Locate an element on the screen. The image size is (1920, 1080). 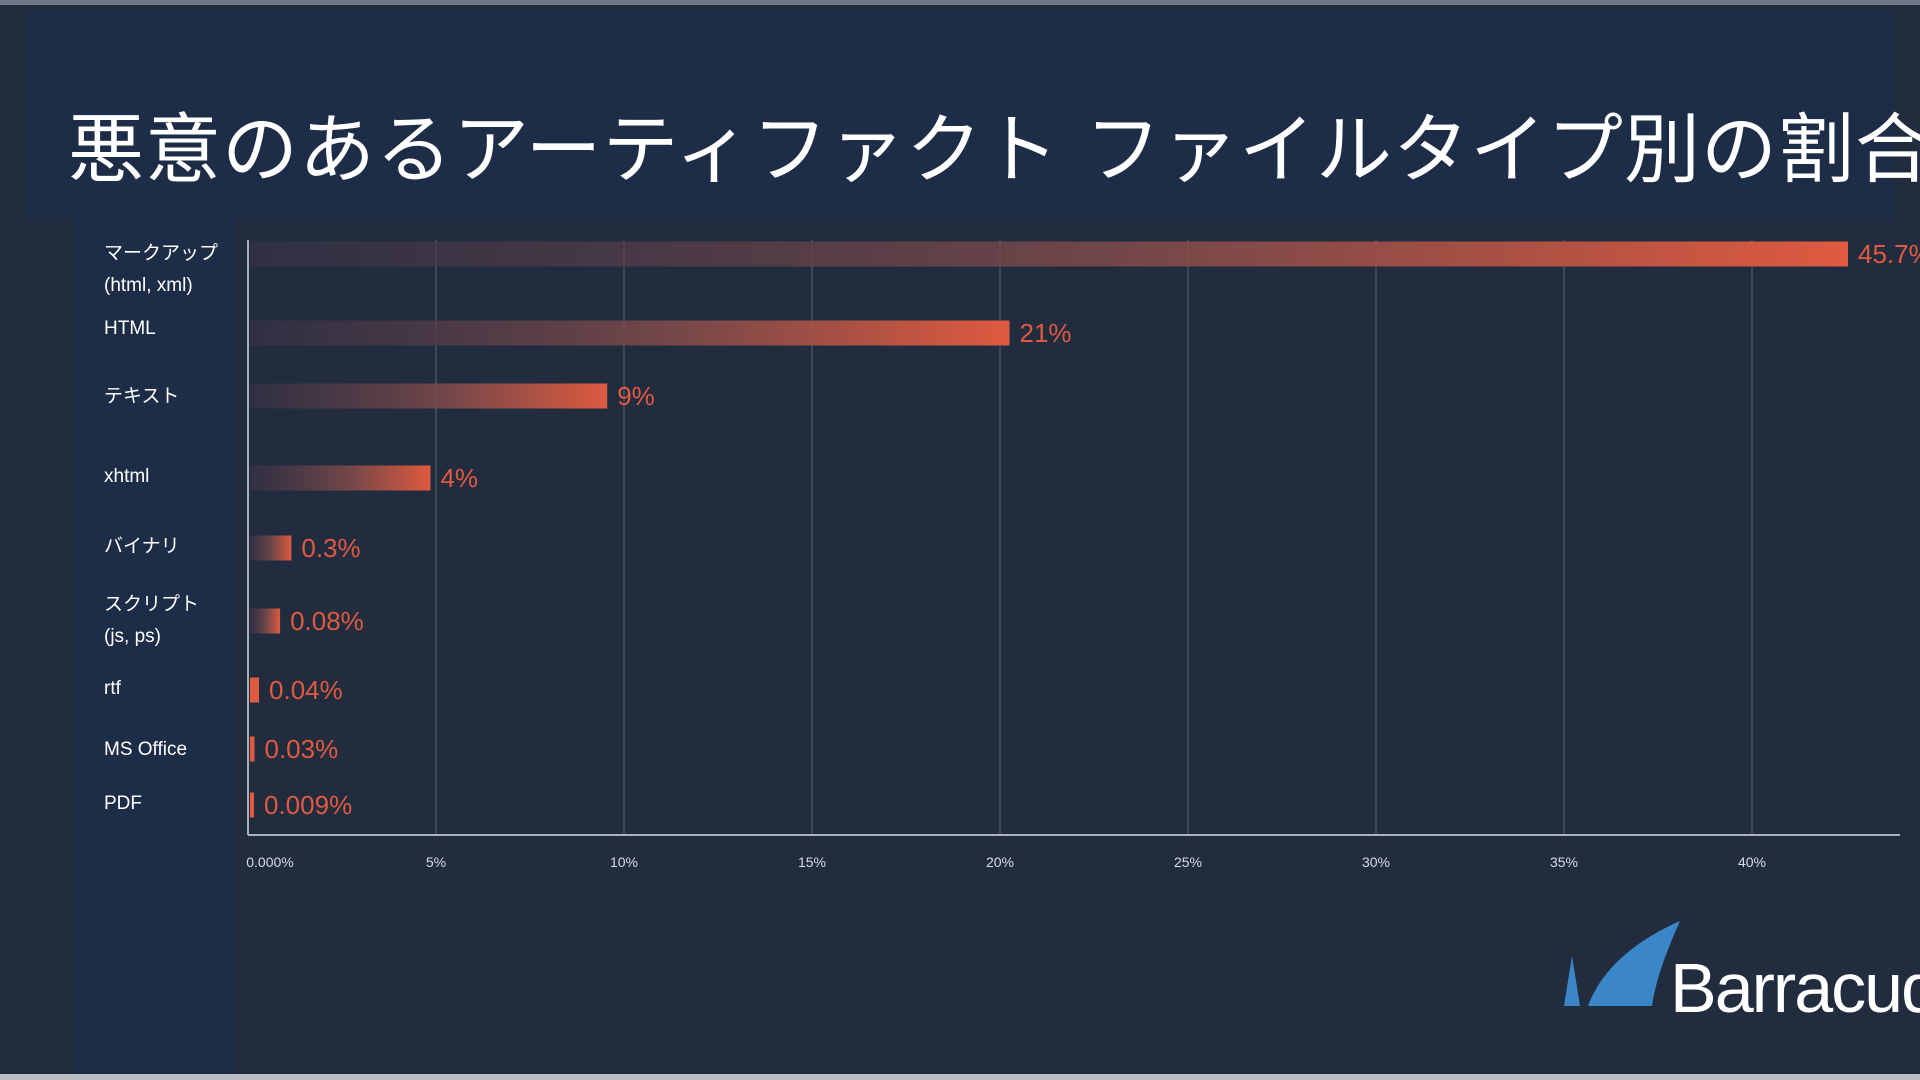
value-label: 9% is located at coordinates (636, 396).